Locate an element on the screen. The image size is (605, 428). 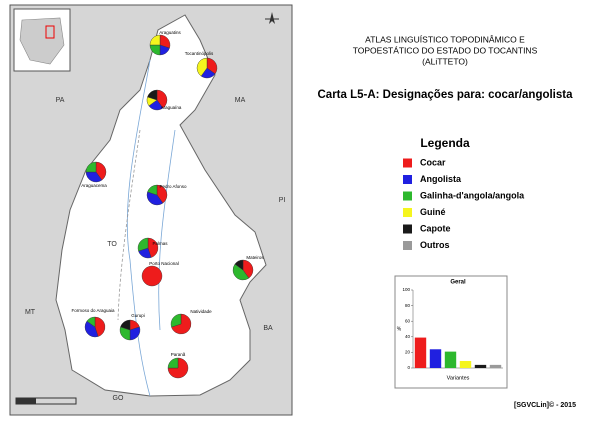
city-label: Araguaína is located at coordinates (171, 107).